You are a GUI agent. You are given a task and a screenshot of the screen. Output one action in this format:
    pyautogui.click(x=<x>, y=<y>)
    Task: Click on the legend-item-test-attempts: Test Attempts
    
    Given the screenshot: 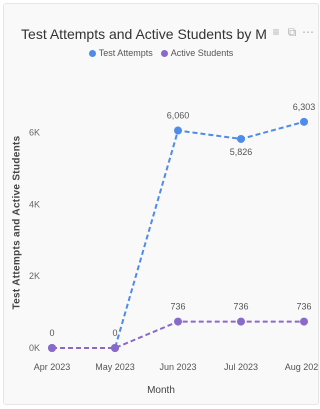 What is the action you would take?
    pyautogui.click(x=120, y=53)
    